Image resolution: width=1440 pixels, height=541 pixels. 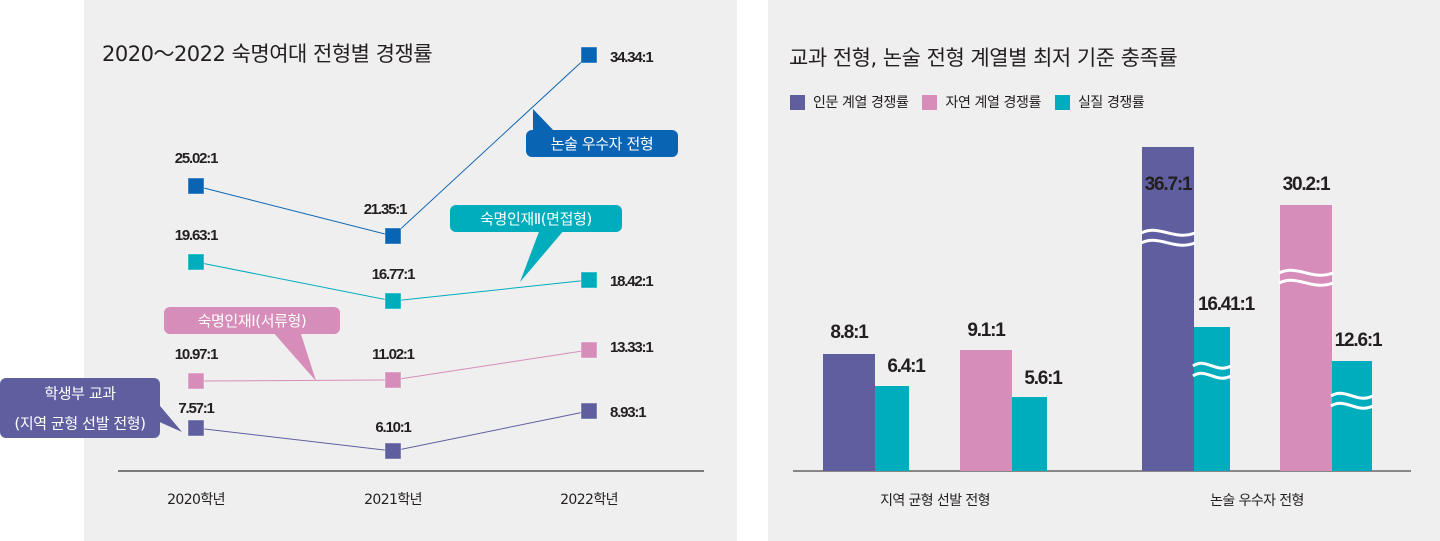 I want to click on legend-swatch-actual, so click(x=1062, y=102).